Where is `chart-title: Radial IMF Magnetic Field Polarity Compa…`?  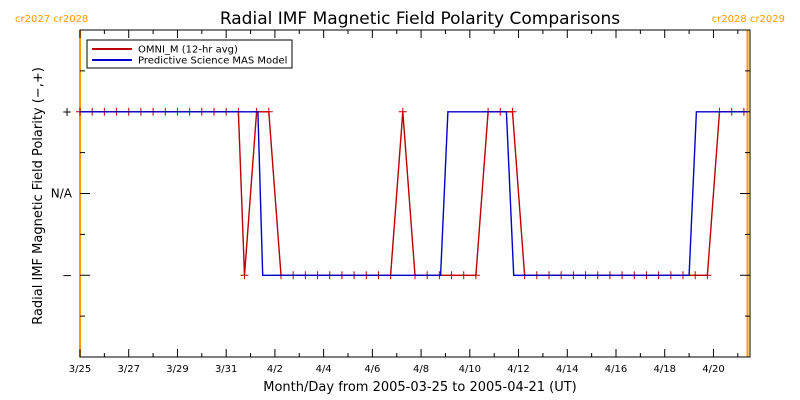 chart-title: Radial IMF Magnetic Field Polarity Compa… is located at coordinates (420, 19).